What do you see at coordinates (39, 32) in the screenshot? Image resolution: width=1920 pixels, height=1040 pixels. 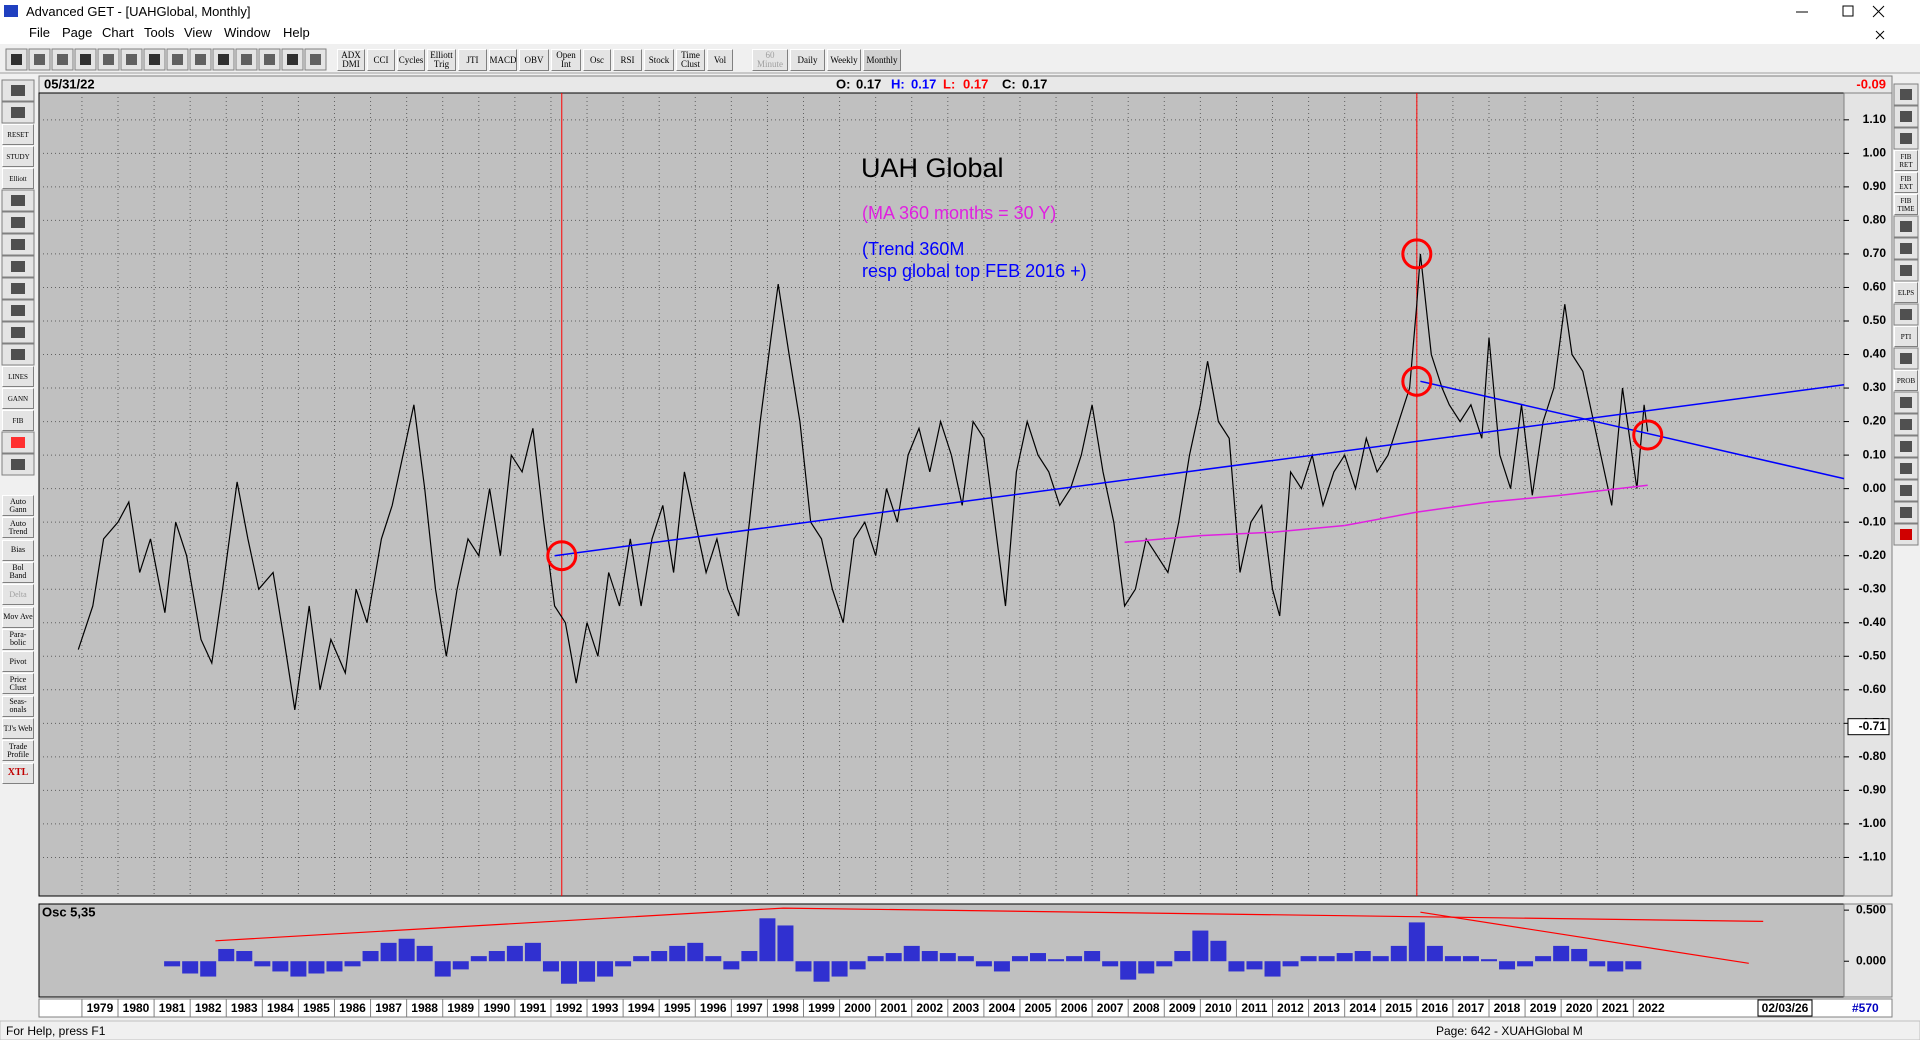 I see `menu-item: File` at bounding box center [39, 32].